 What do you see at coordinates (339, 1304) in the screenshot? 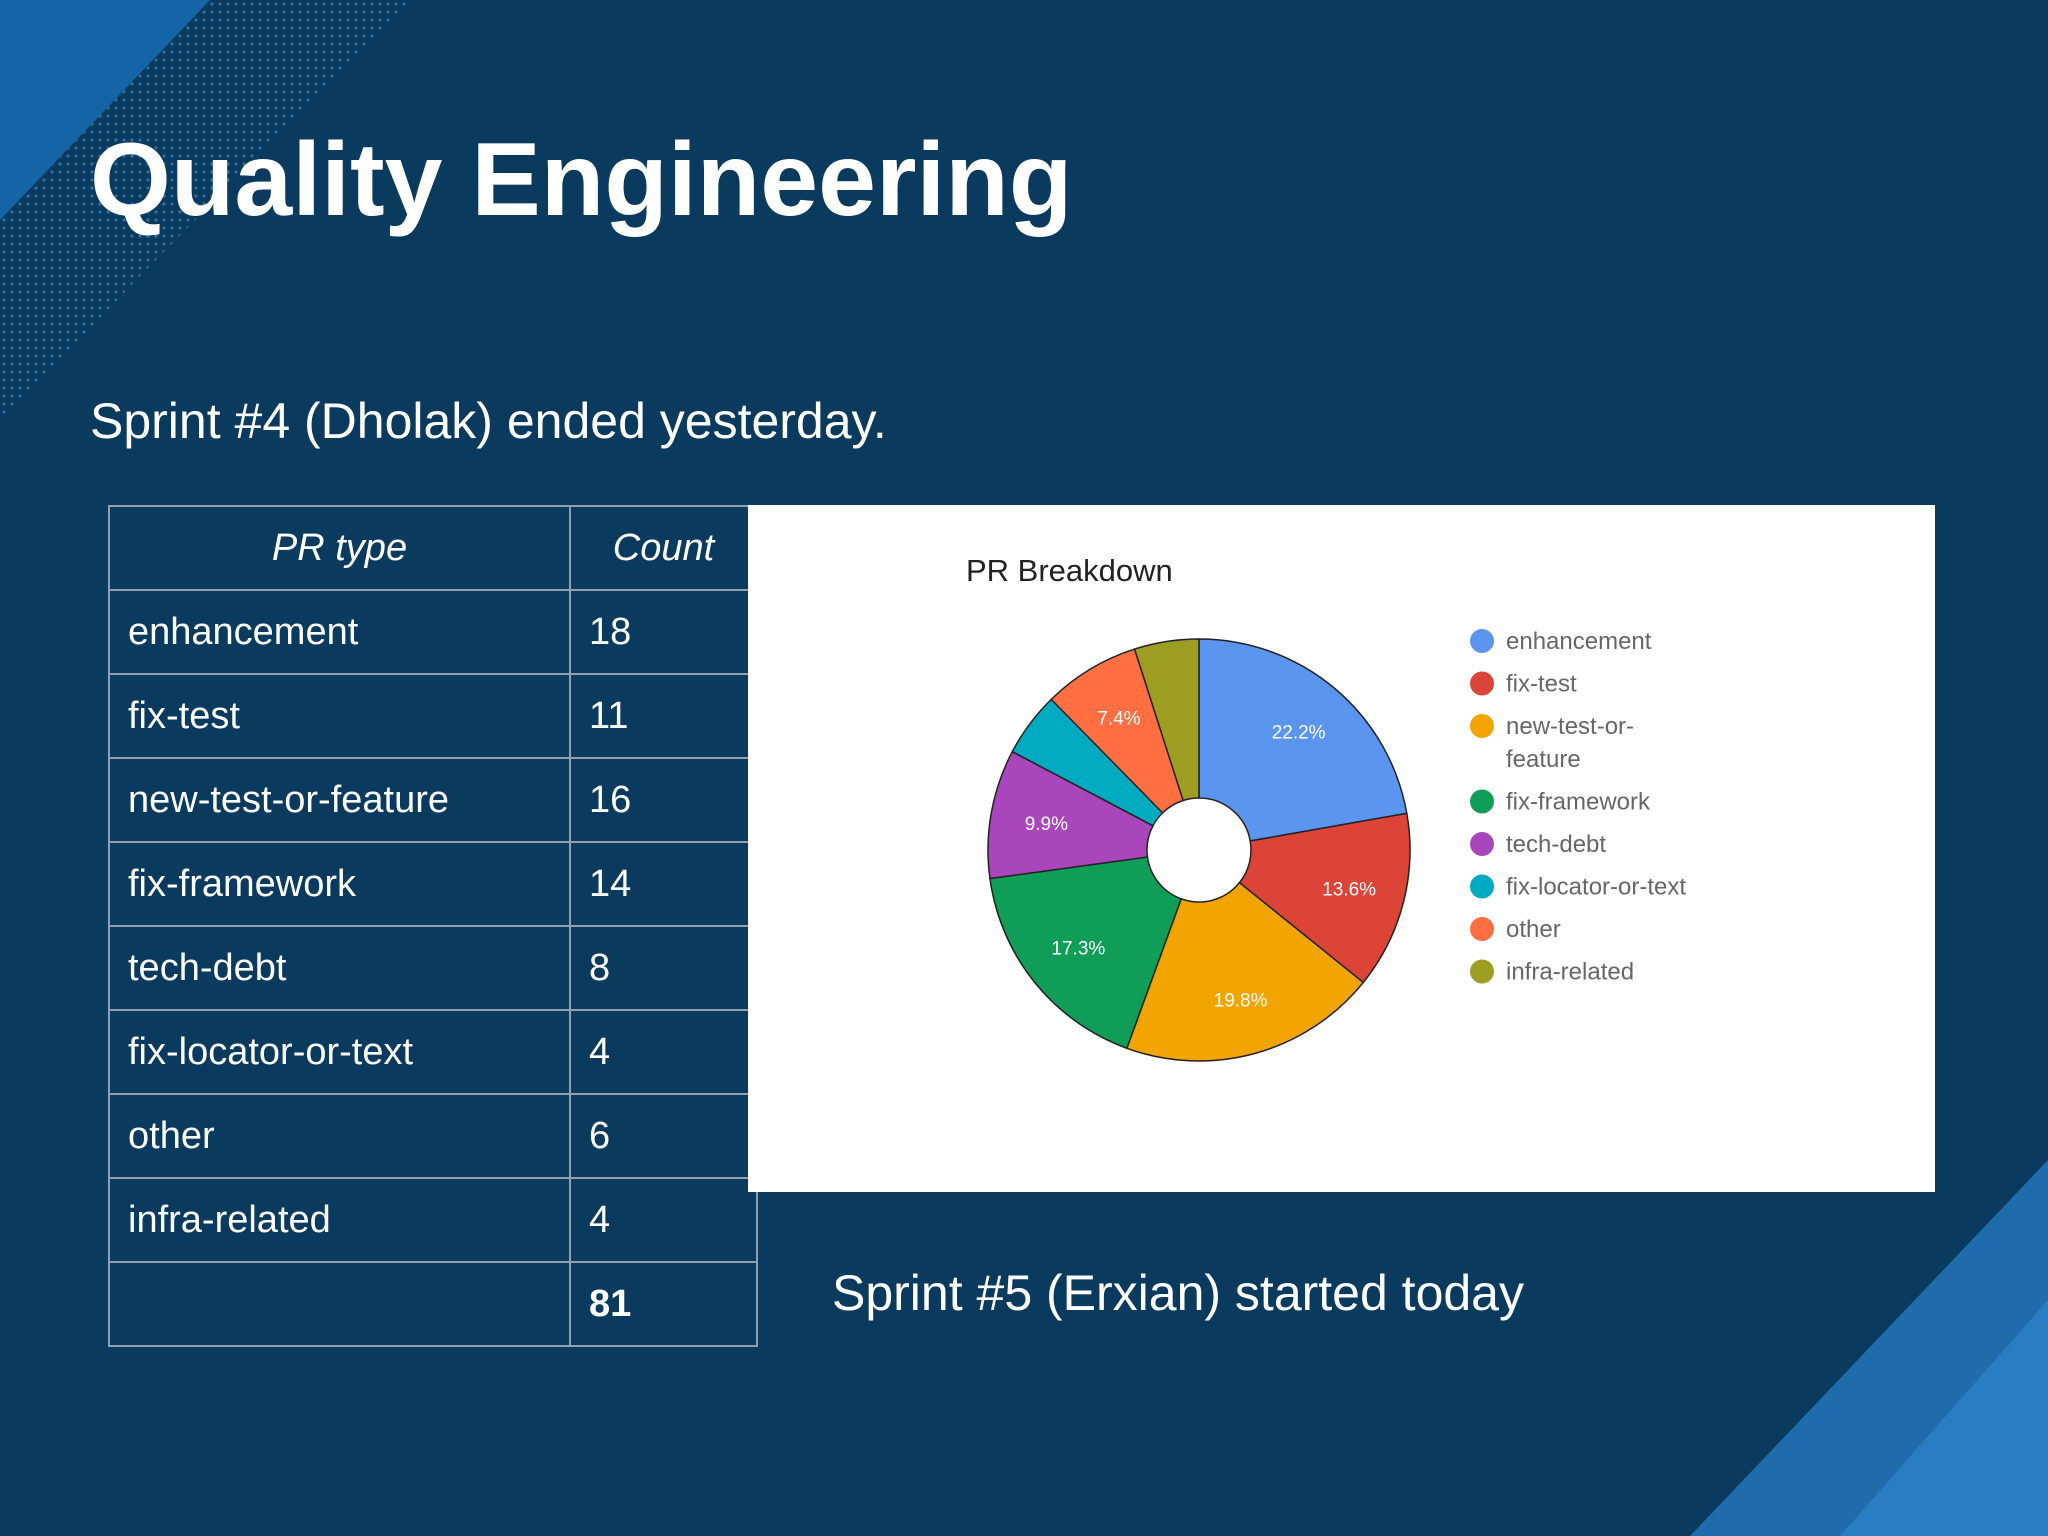
I see `total-label-cell` at bounding box center [339, 1304].